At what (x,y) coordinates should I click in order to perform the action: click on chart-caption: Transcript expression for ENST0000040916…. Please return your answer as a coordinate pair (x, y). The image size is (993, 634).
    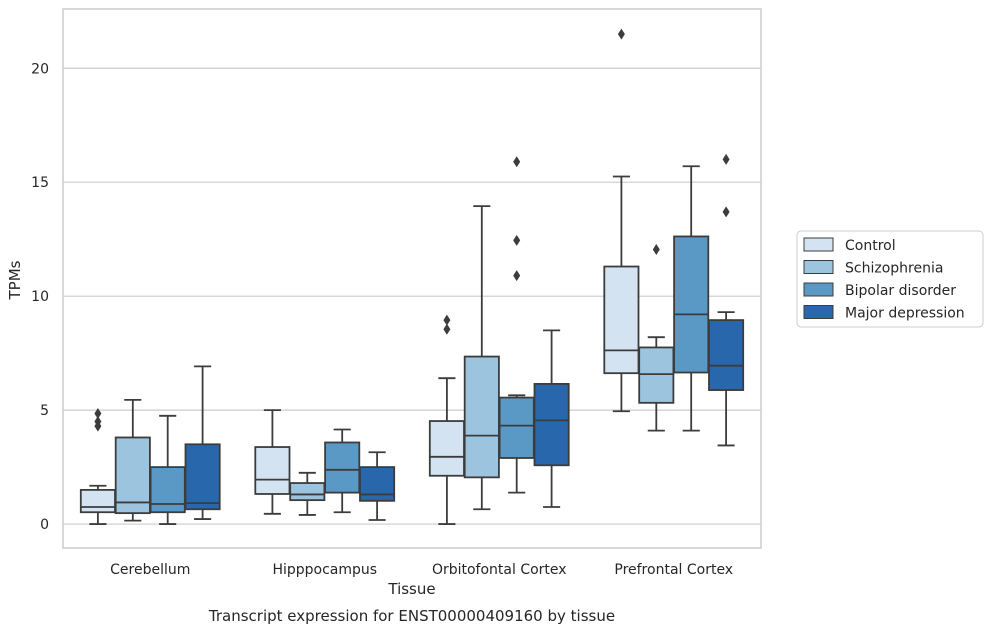
    Looking at the image, I should click on (411, 616).